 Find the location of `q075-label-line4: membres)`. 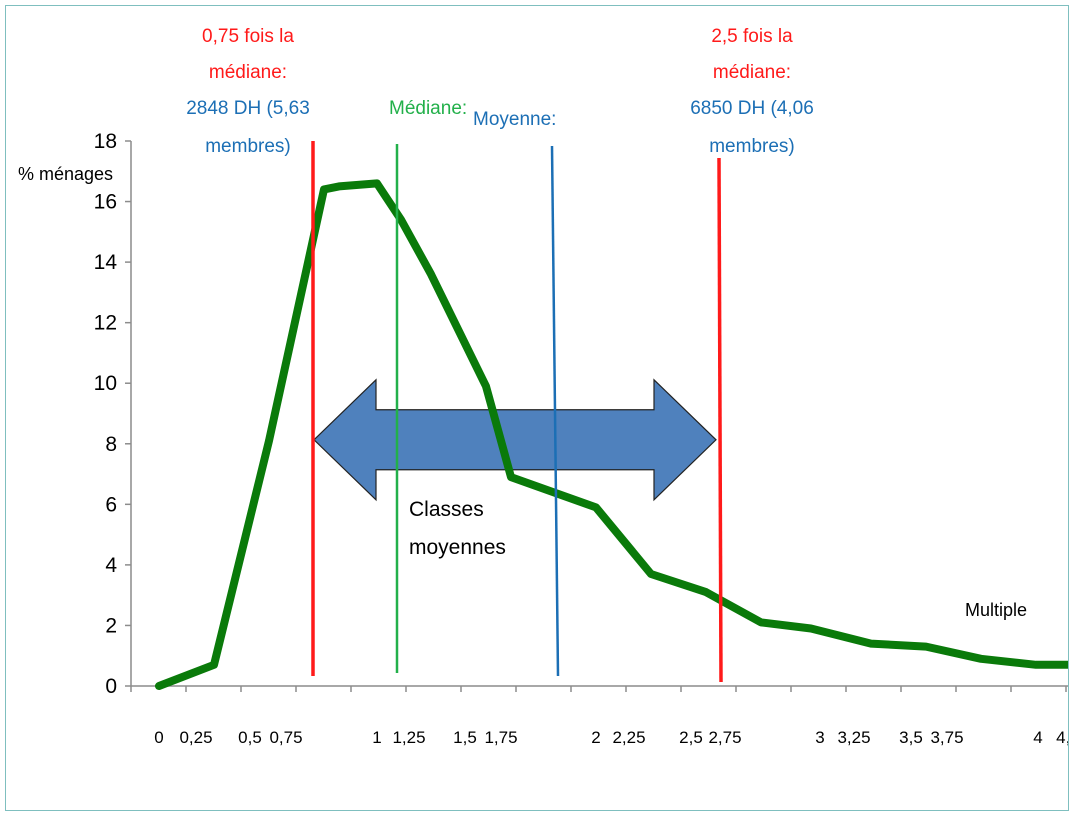

q075-label-line4: membres) is located at coordinates (248, 146).